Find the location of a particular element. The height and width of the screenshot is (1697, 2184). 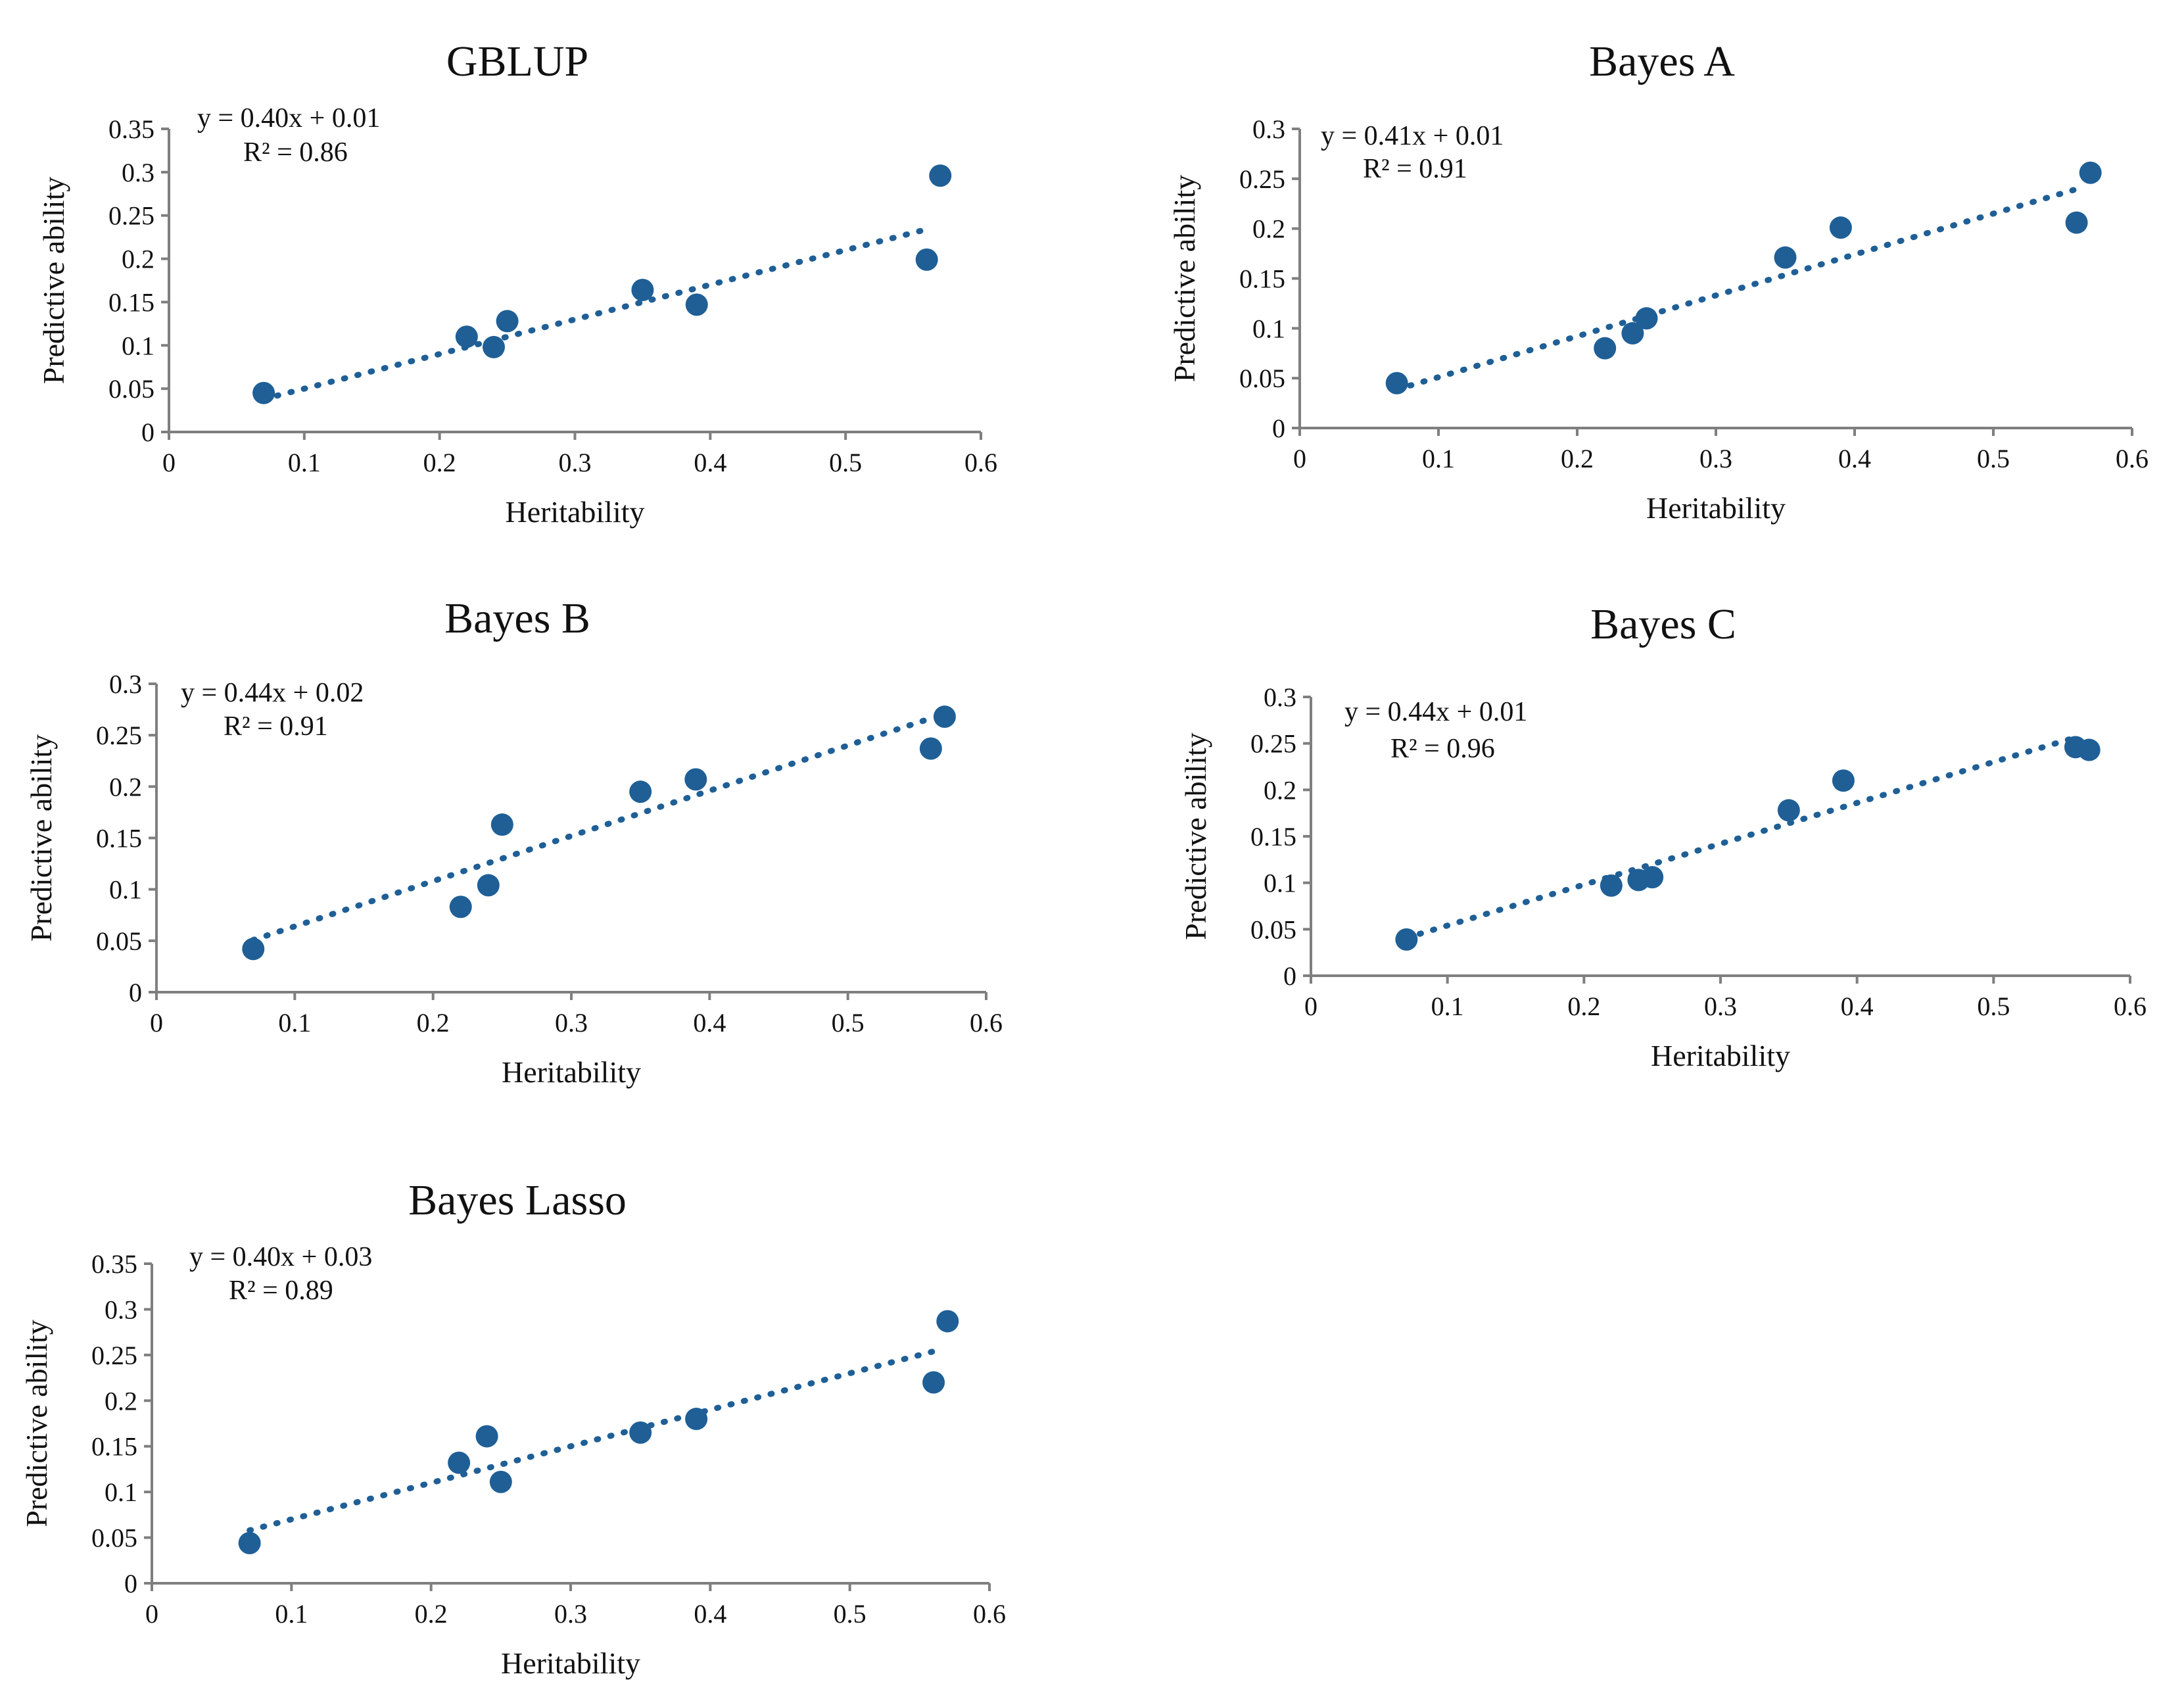

chart-title: Bayes Lasso is located at coordinates (517, 1200).